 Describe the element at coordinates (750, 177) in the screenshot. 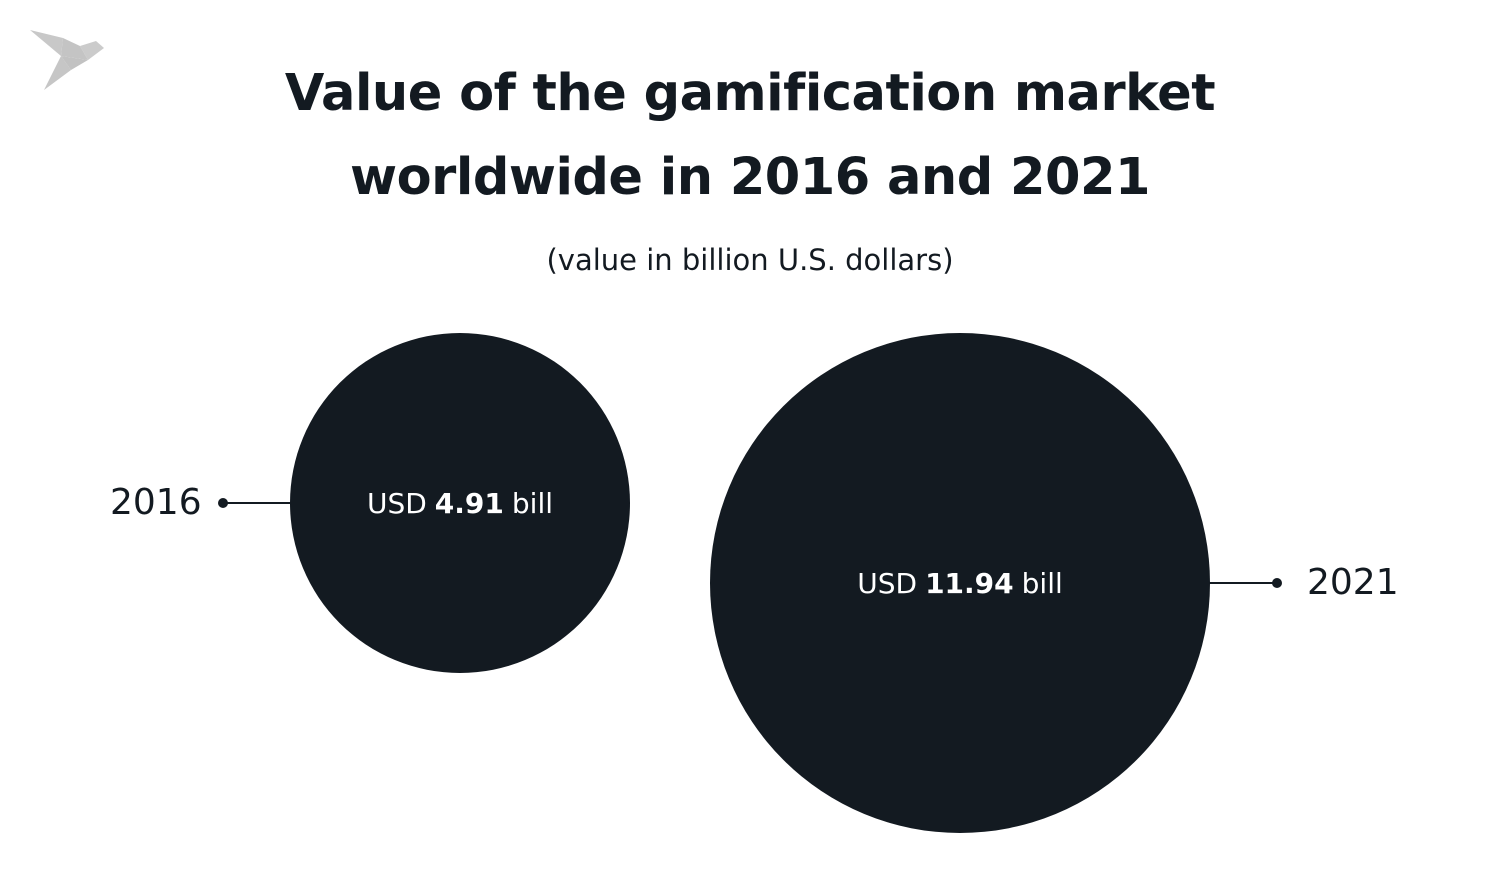

I see `chart-title-line2: worldwide in 2016 and 2021` at that location.